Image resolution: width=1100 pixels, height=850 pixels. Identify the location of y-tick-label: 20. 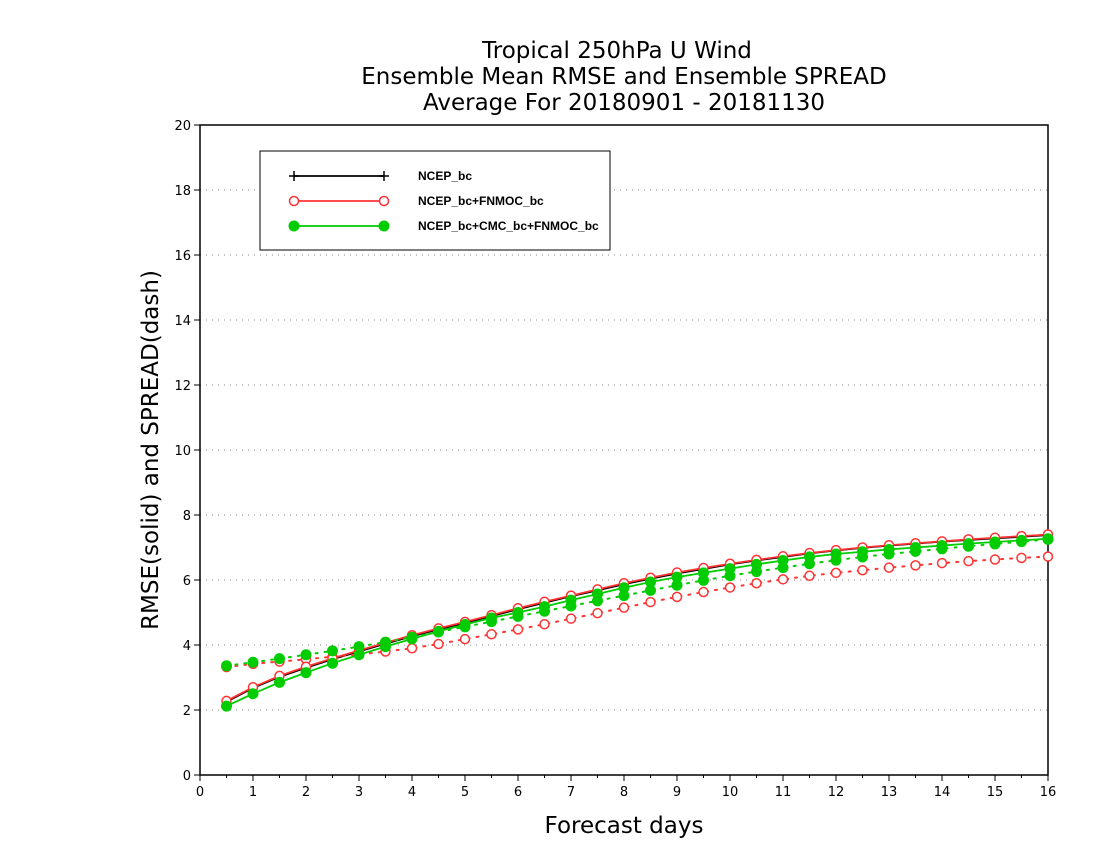
(182, 126).